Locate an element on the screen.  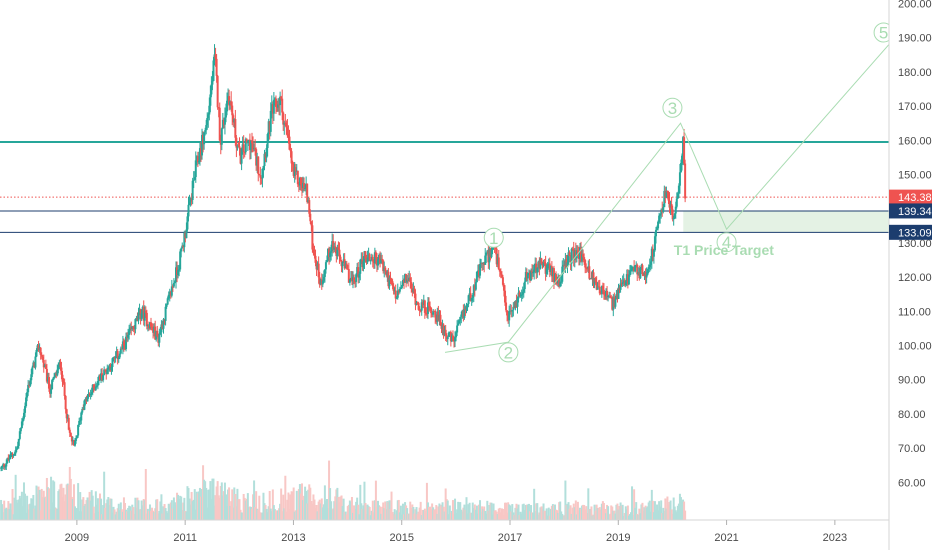
price-axis-panel is located at coordinates (910, 260).